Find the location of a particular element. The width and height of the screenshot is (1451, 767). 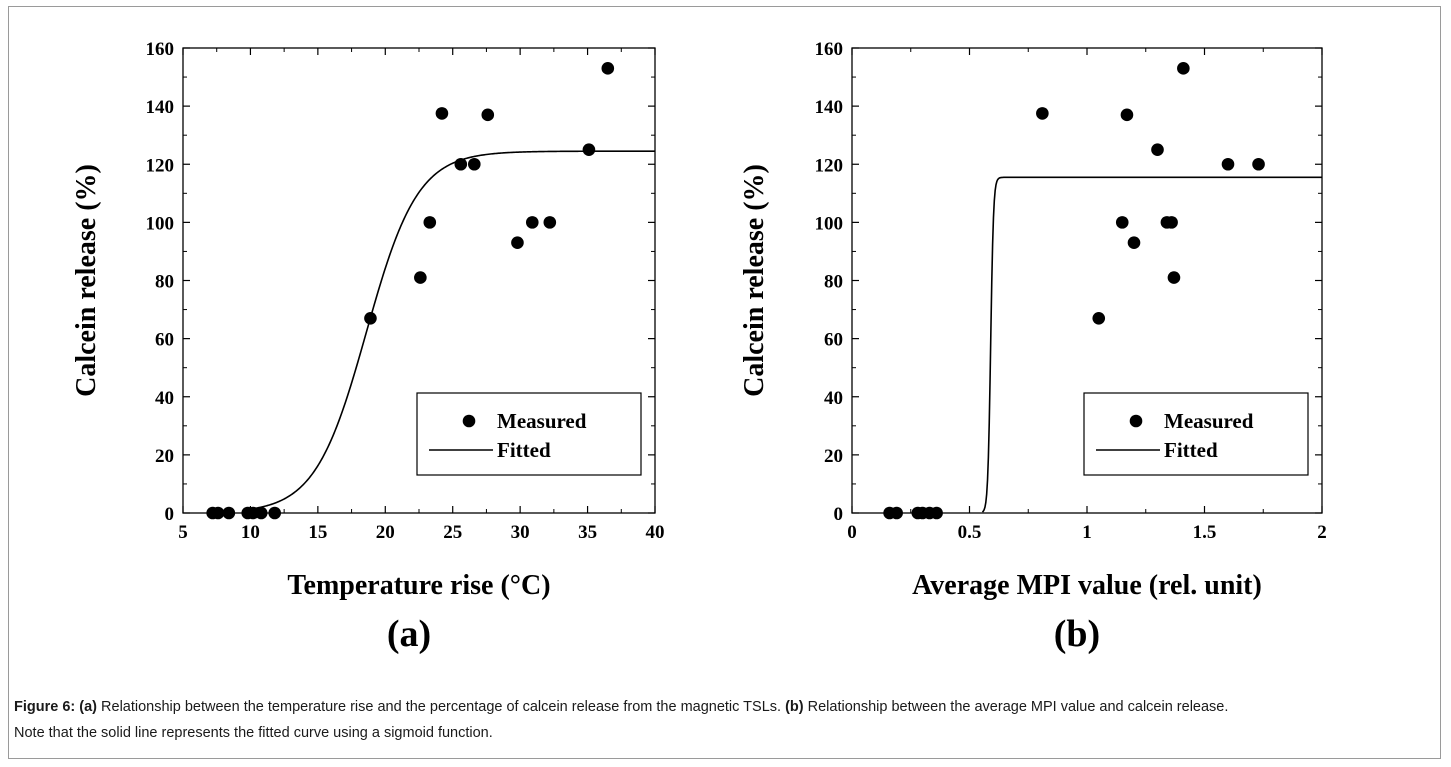

x-tick-label: 15 is located at coordinates (317, 532).